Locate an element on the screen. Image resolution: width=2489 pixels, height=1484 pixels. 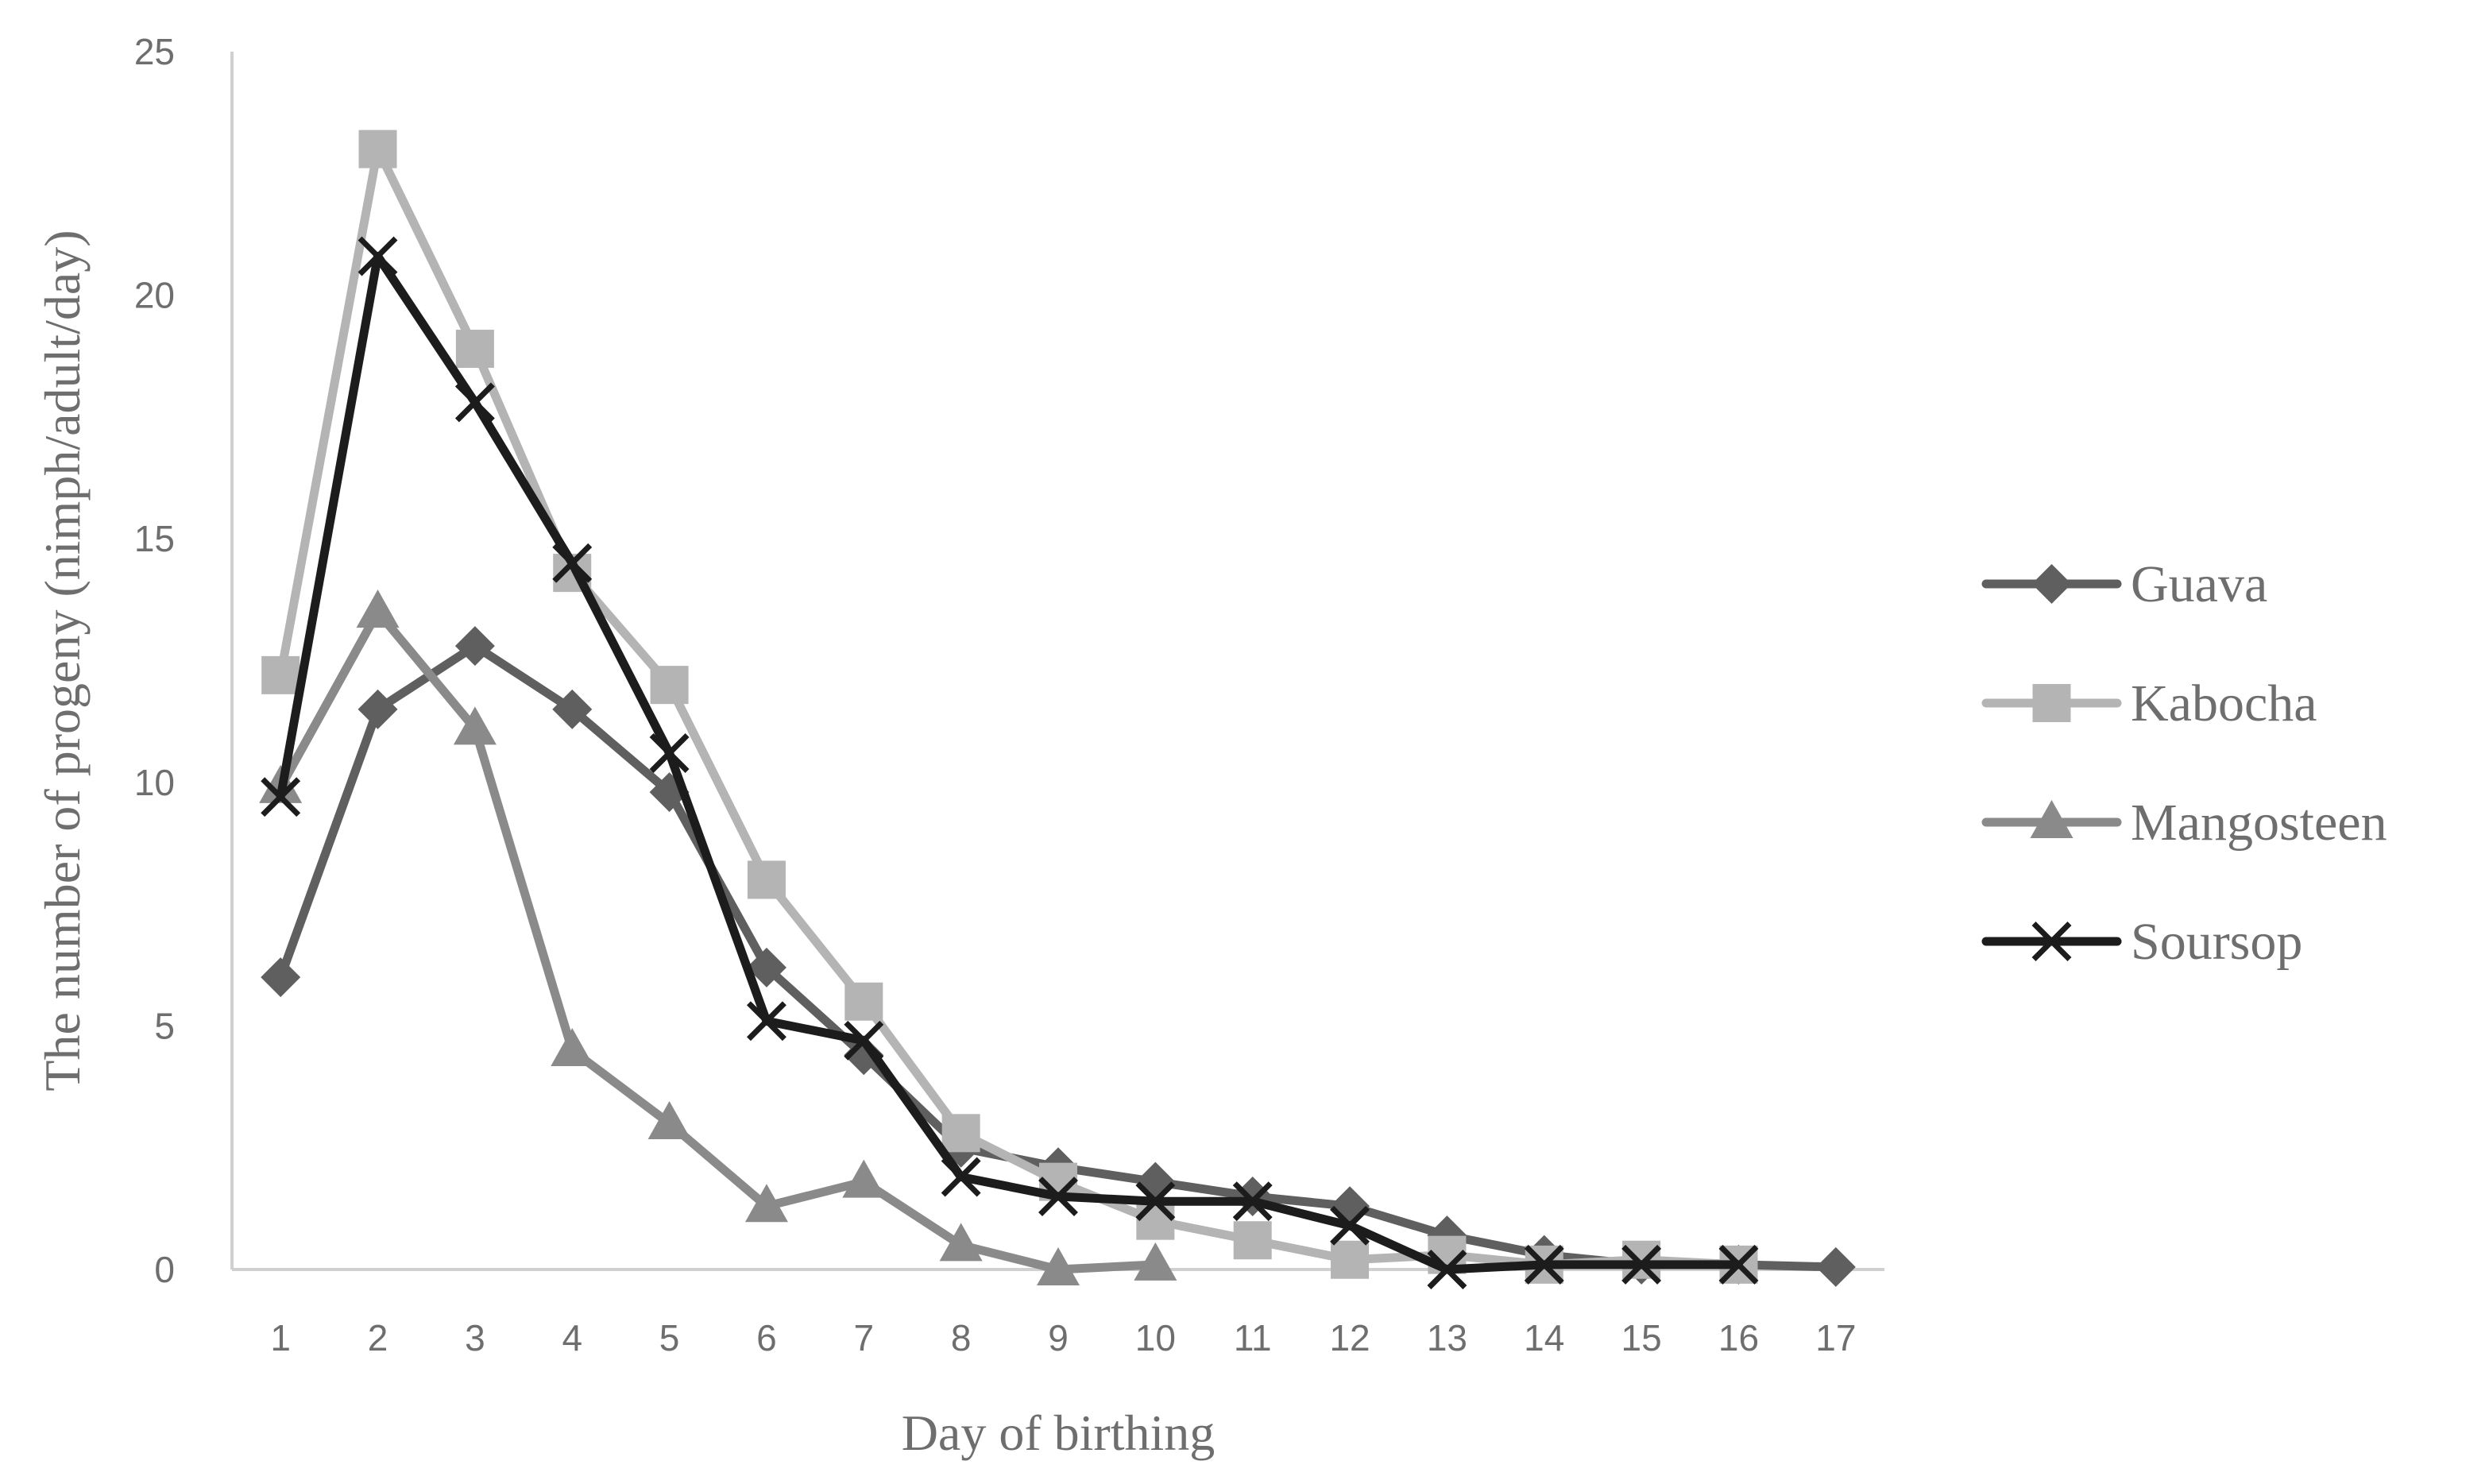
x-tick-label: 10 is located at coordinates (1155, 1338).